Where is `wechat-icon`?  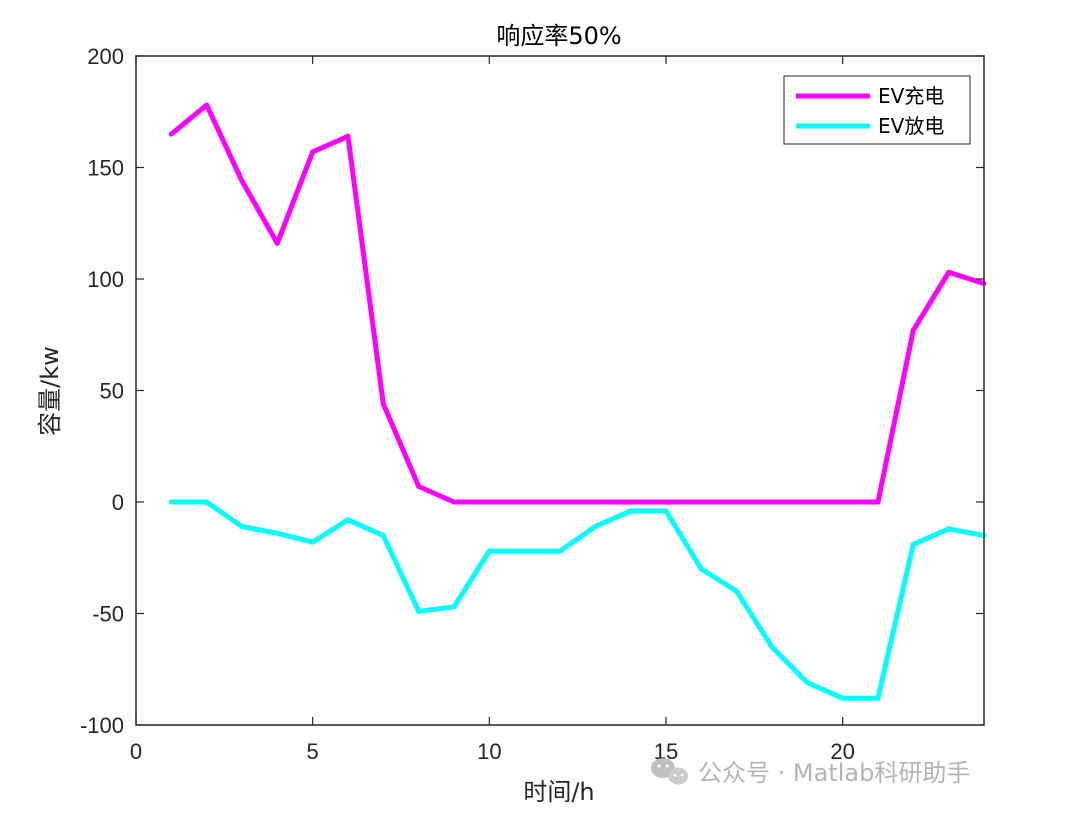
wechat-icon is located at coordinates (669, 771).